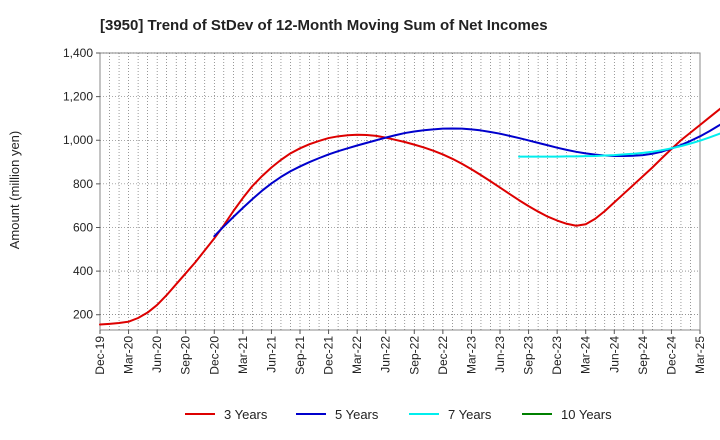 The image size is (720, 440). Describe the element at coordinates (83, 184) in the screenshot. I see `y-tick-label: 800` at that location.